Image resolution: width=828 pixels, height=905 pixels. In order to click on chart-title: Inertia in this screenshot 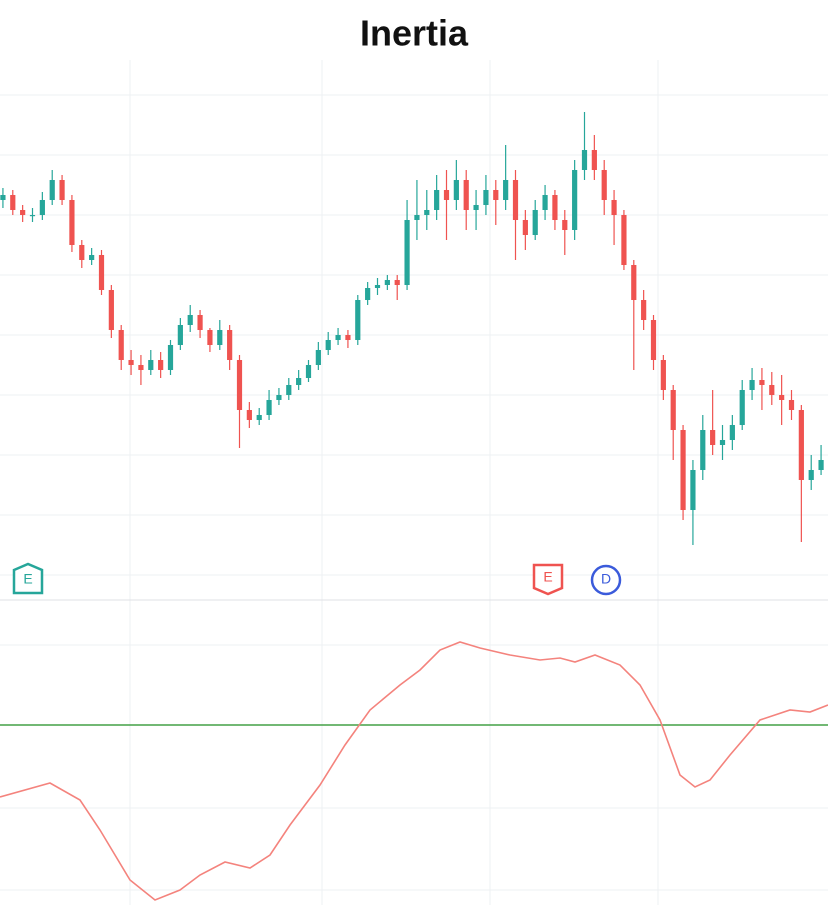, I will do `click(414, 33)`.